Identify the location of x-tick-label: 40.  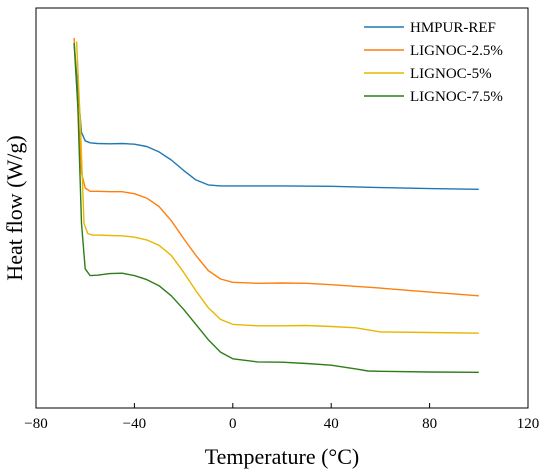
(331, 424).